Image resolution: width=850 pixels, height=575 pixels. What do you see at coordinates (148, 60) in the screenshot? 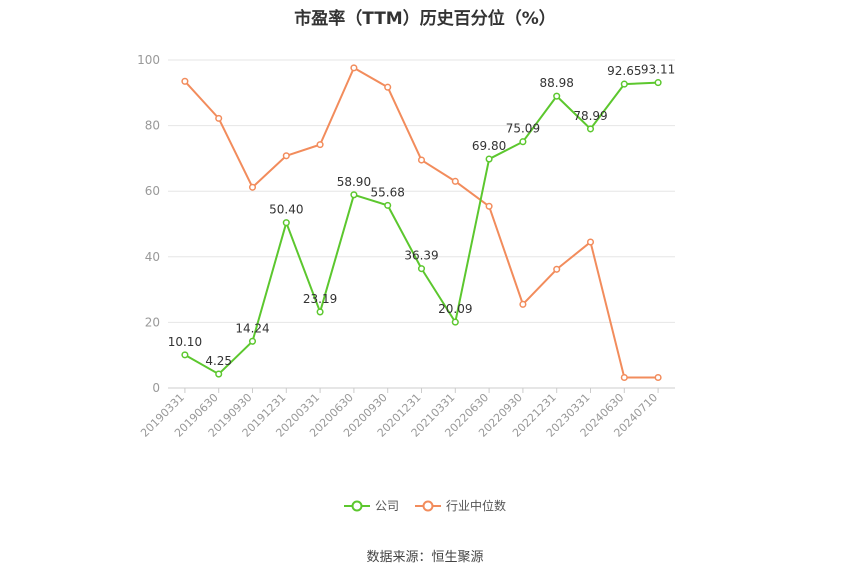
I see `y-tick-label: 100` at bounding box center [148, 60].